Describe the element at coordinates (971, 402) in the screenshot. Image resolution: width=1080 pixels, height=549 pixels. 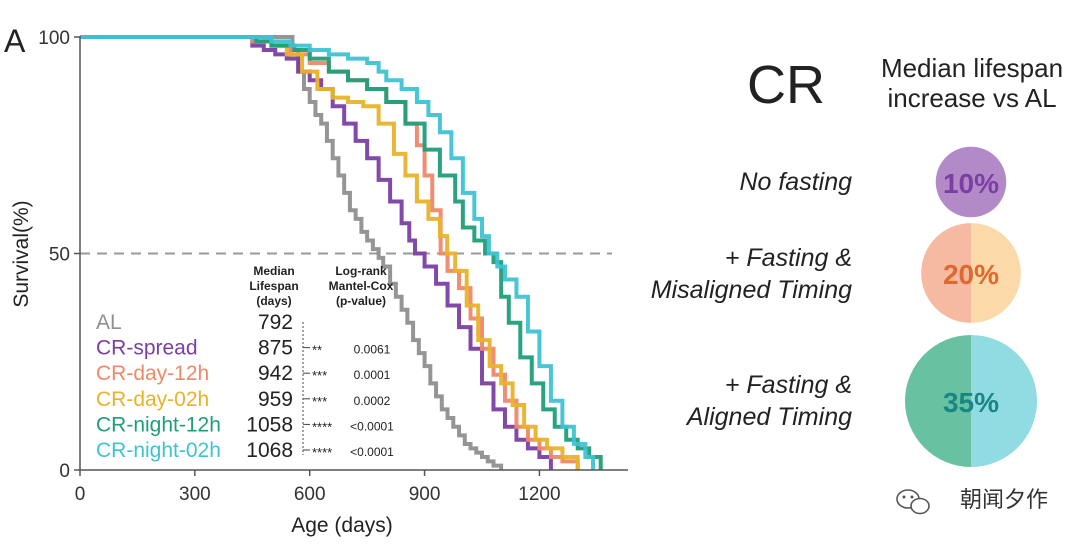
I see `increase-value: 35%` at that location.